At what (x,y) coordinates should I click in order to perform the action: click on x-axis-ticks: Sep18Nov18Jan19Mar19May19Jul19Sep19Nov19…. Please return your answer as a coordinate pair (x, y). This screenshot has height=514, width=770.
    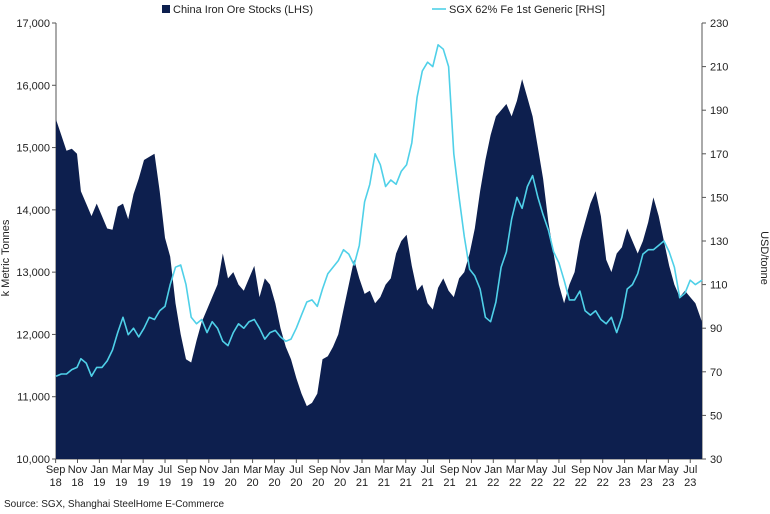
    Looking at the image, I should click on (371, 474).